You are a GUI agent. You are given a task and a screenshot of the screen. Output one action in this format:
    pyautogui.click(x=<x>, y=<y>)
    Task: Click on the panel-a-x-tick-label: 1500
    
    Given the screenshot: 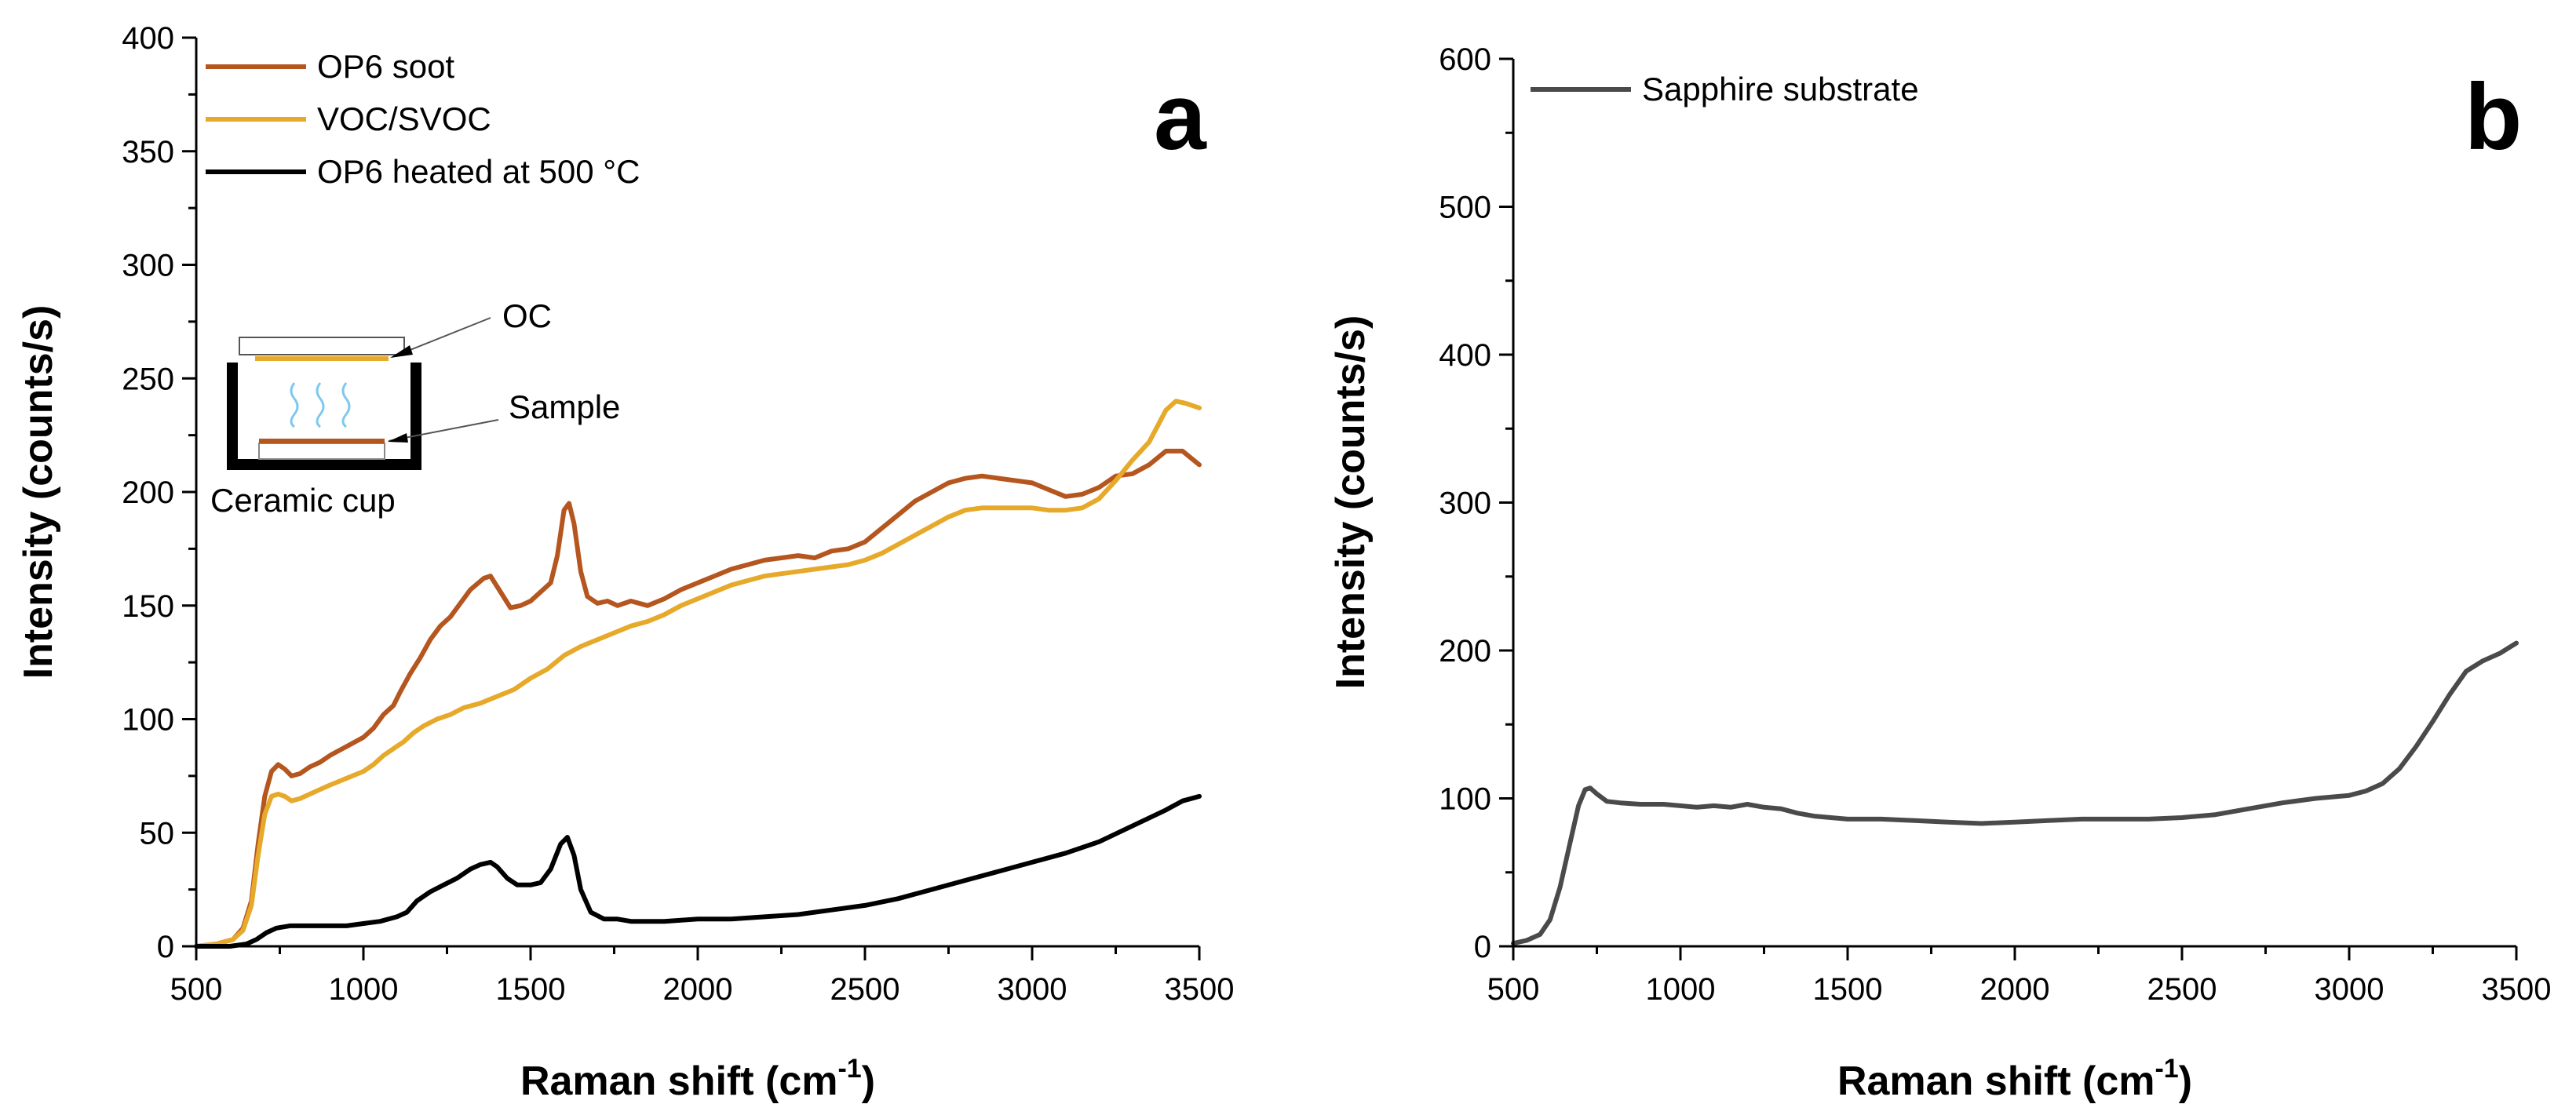 What is the action you would take?
    pyautogui.click(x=531, y=989)
    